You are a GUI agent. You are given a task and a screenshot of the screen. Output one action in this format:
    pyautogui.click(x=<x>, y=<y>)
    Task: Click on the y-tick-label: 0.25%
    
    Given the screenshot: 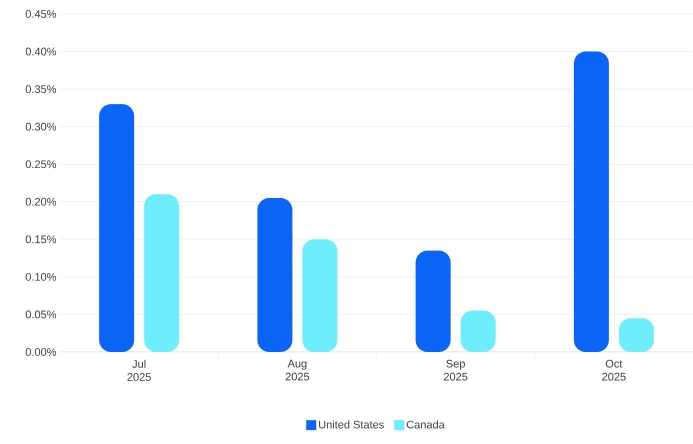 What is the action you would take?
    pyautogui.click(x=41, y=164)
    